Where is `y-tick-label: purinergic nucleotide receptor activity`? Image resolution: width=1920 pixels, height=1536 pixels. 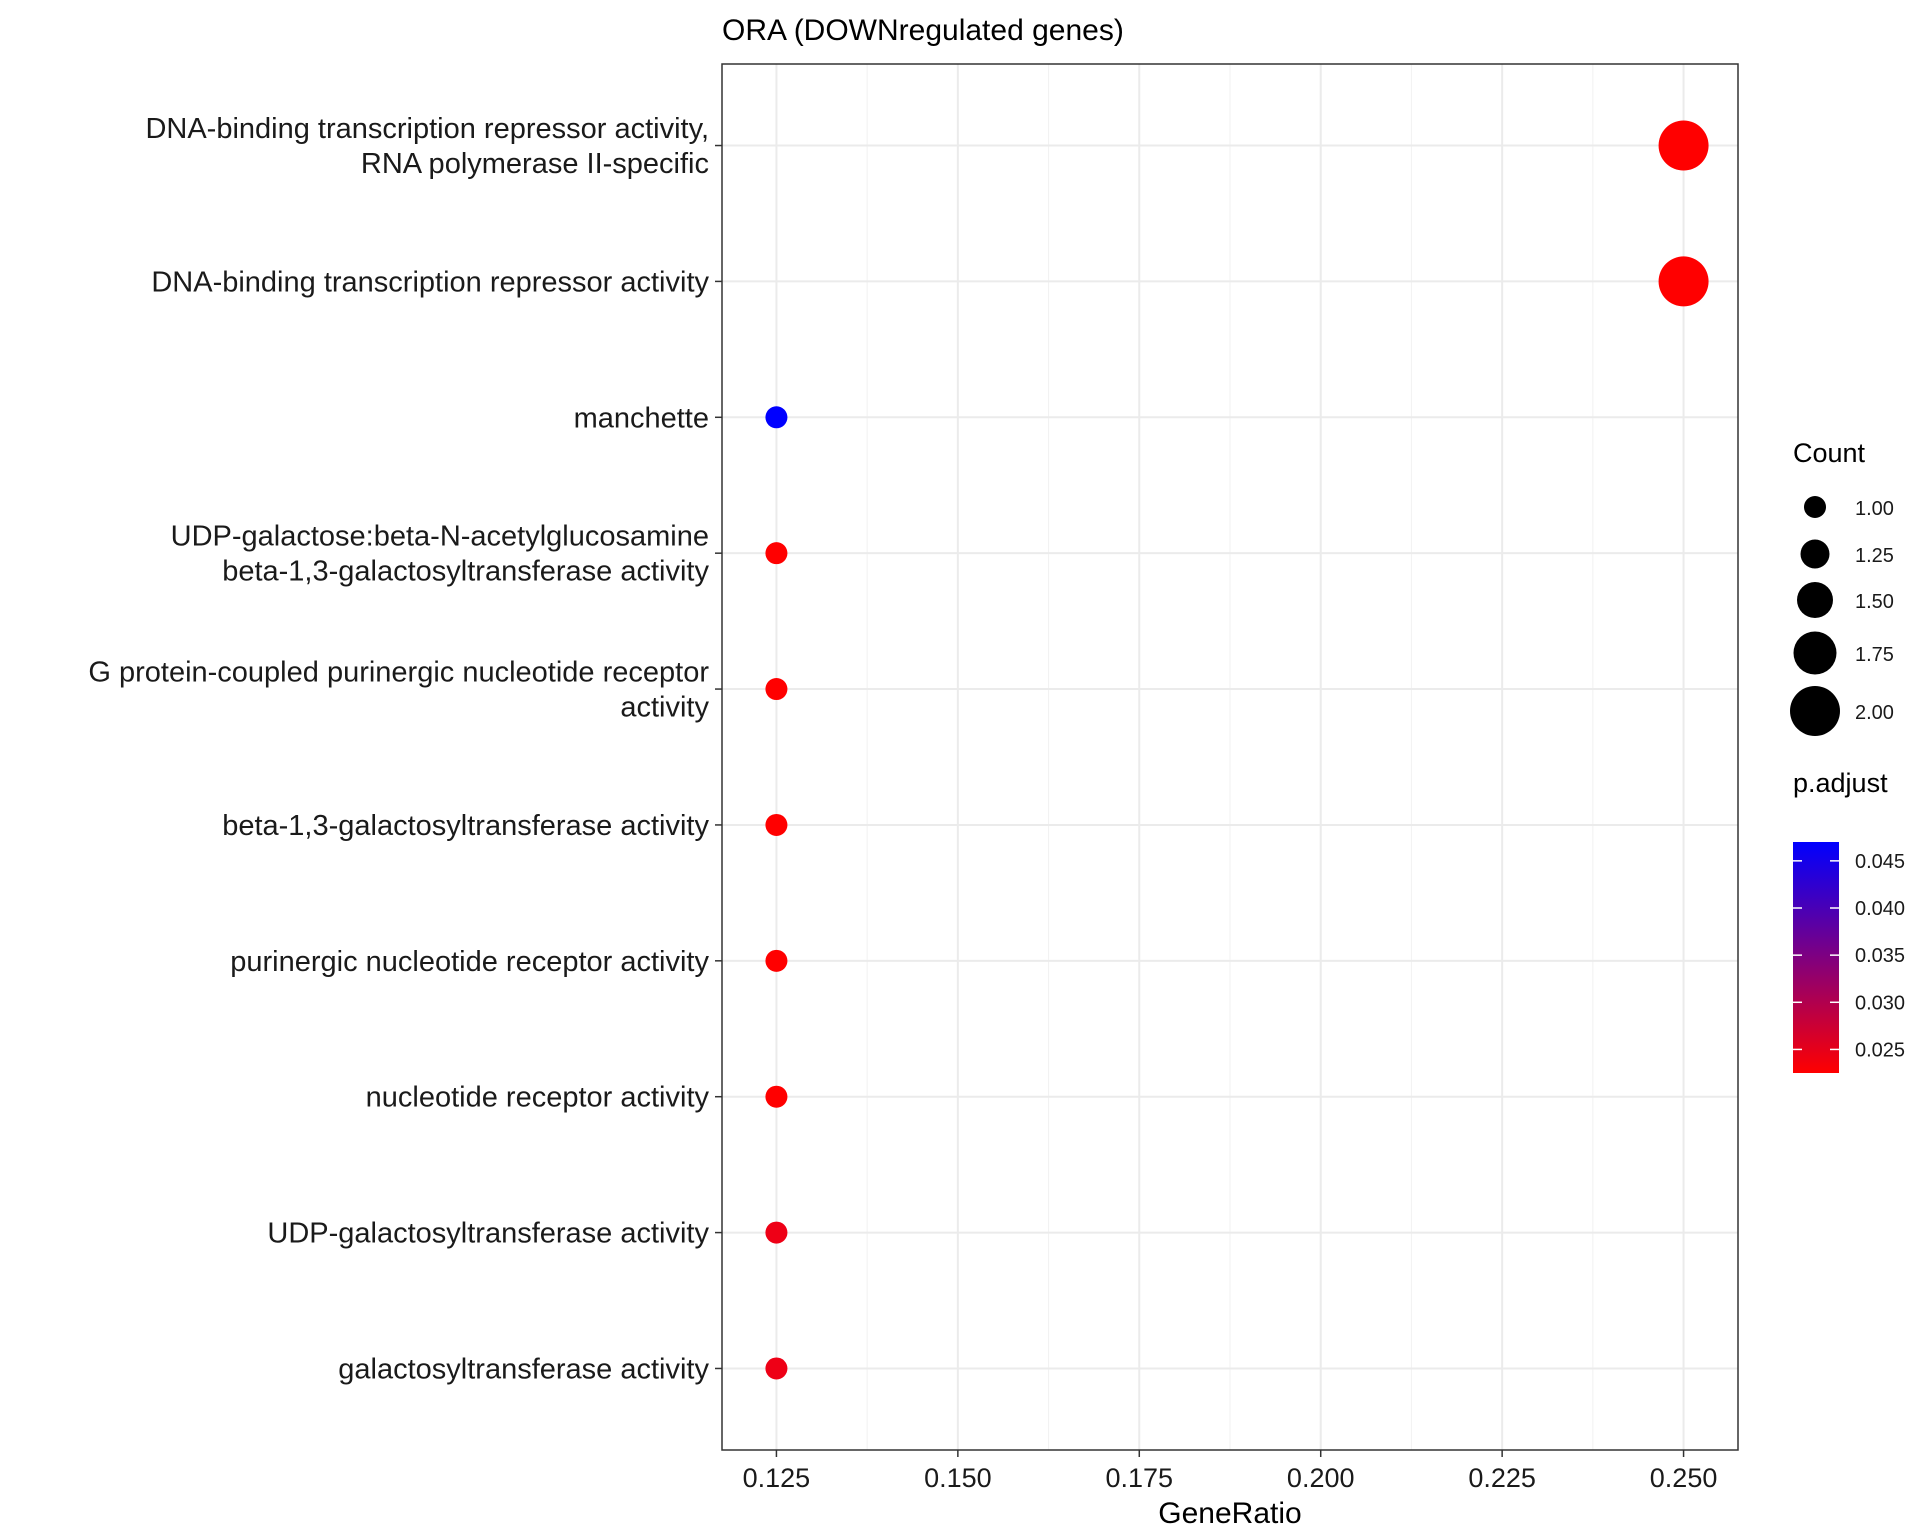 y-tick-label: purinergic nucleotide receptor activity is located at coordinates (469, 962).